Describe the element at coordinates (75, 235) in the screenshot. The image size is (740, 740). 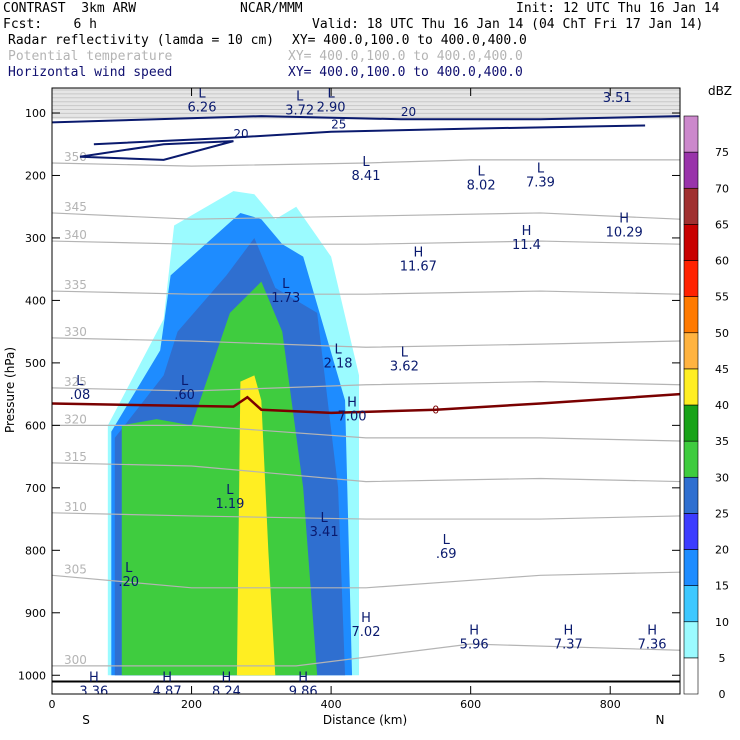
I see `theta-contour-label: 340` at that location.